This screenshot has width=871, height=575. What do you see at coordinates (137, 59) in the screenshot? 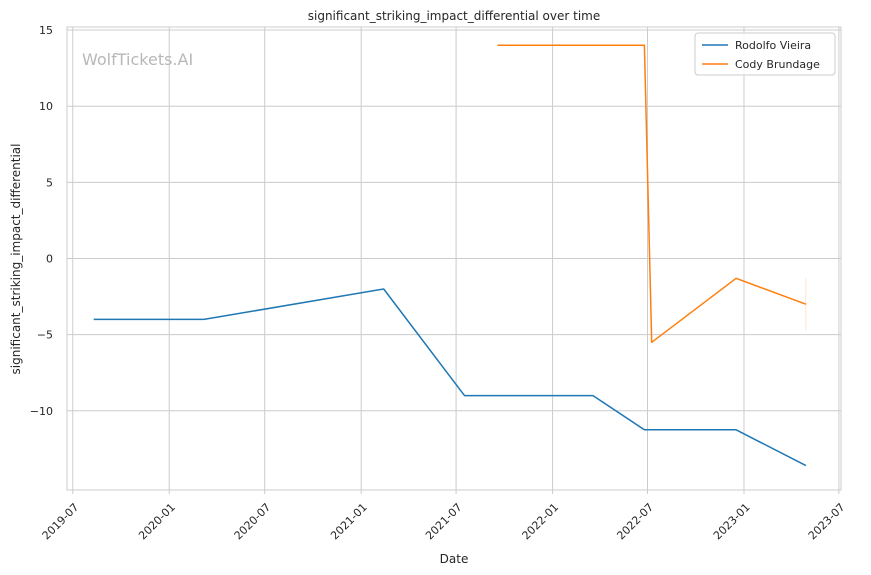
I see `watermark: WolfTickets.AI` at bounding box center [137, 59].